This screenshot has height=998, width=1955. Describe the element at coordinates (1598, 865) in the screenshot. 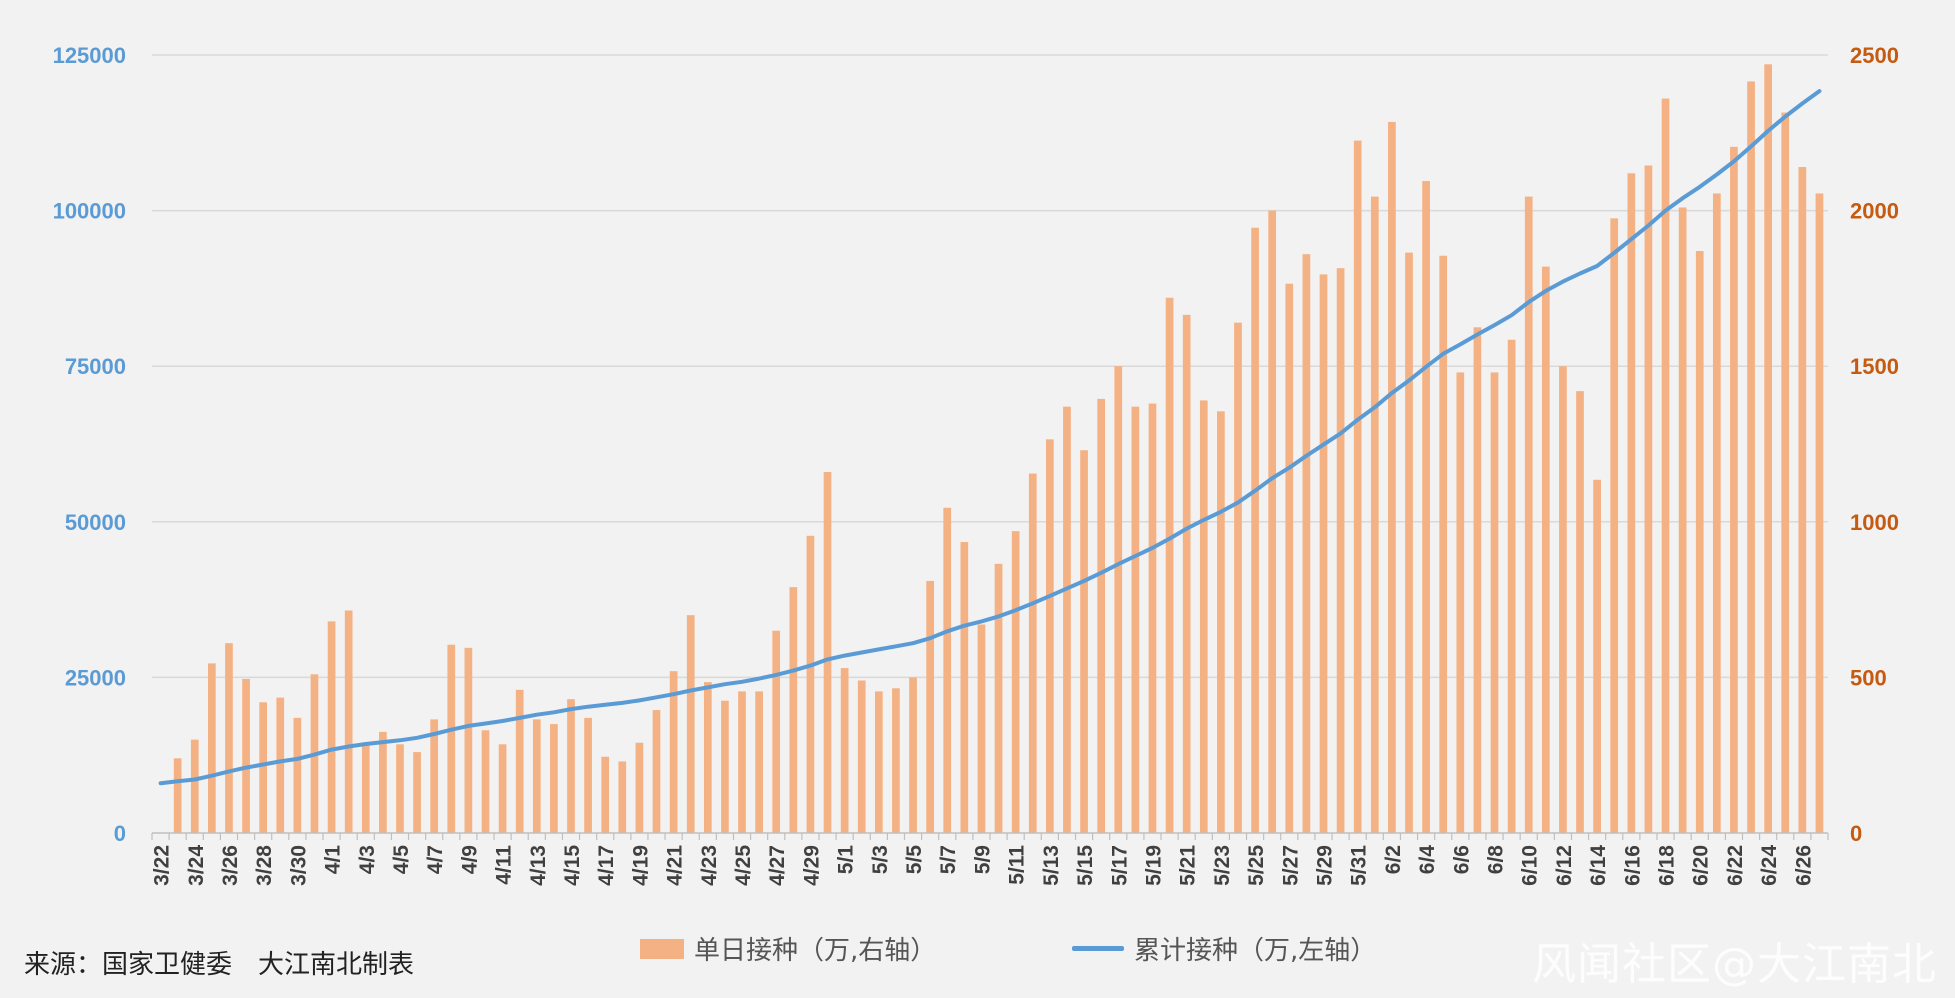

I see `x-axis-tick-label: 6/14` at that location.